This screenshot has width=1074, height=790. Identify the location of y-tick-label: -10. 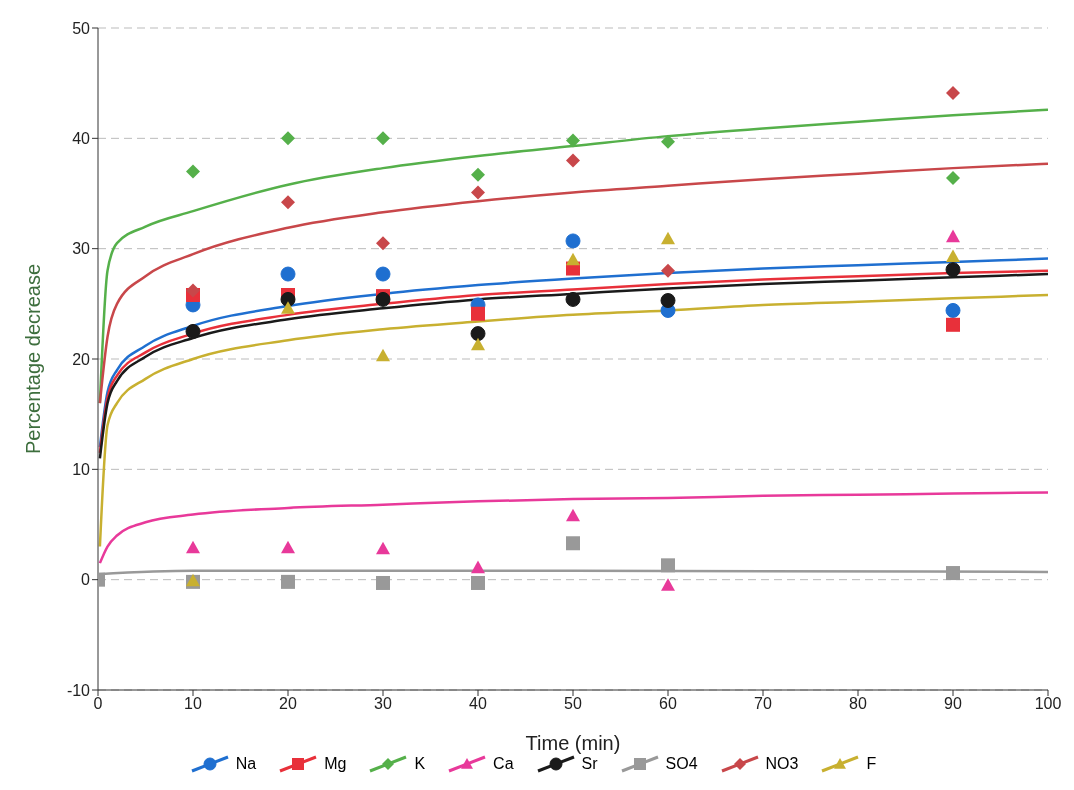
(78, 690).